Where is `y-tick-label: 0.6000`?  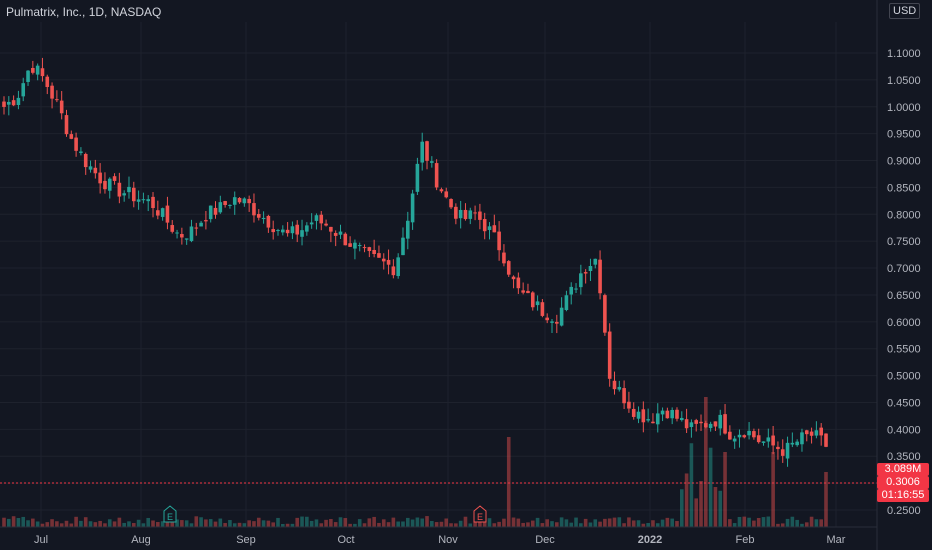
y-tick-label: 0.6000 is located at coordinates (904, 323).